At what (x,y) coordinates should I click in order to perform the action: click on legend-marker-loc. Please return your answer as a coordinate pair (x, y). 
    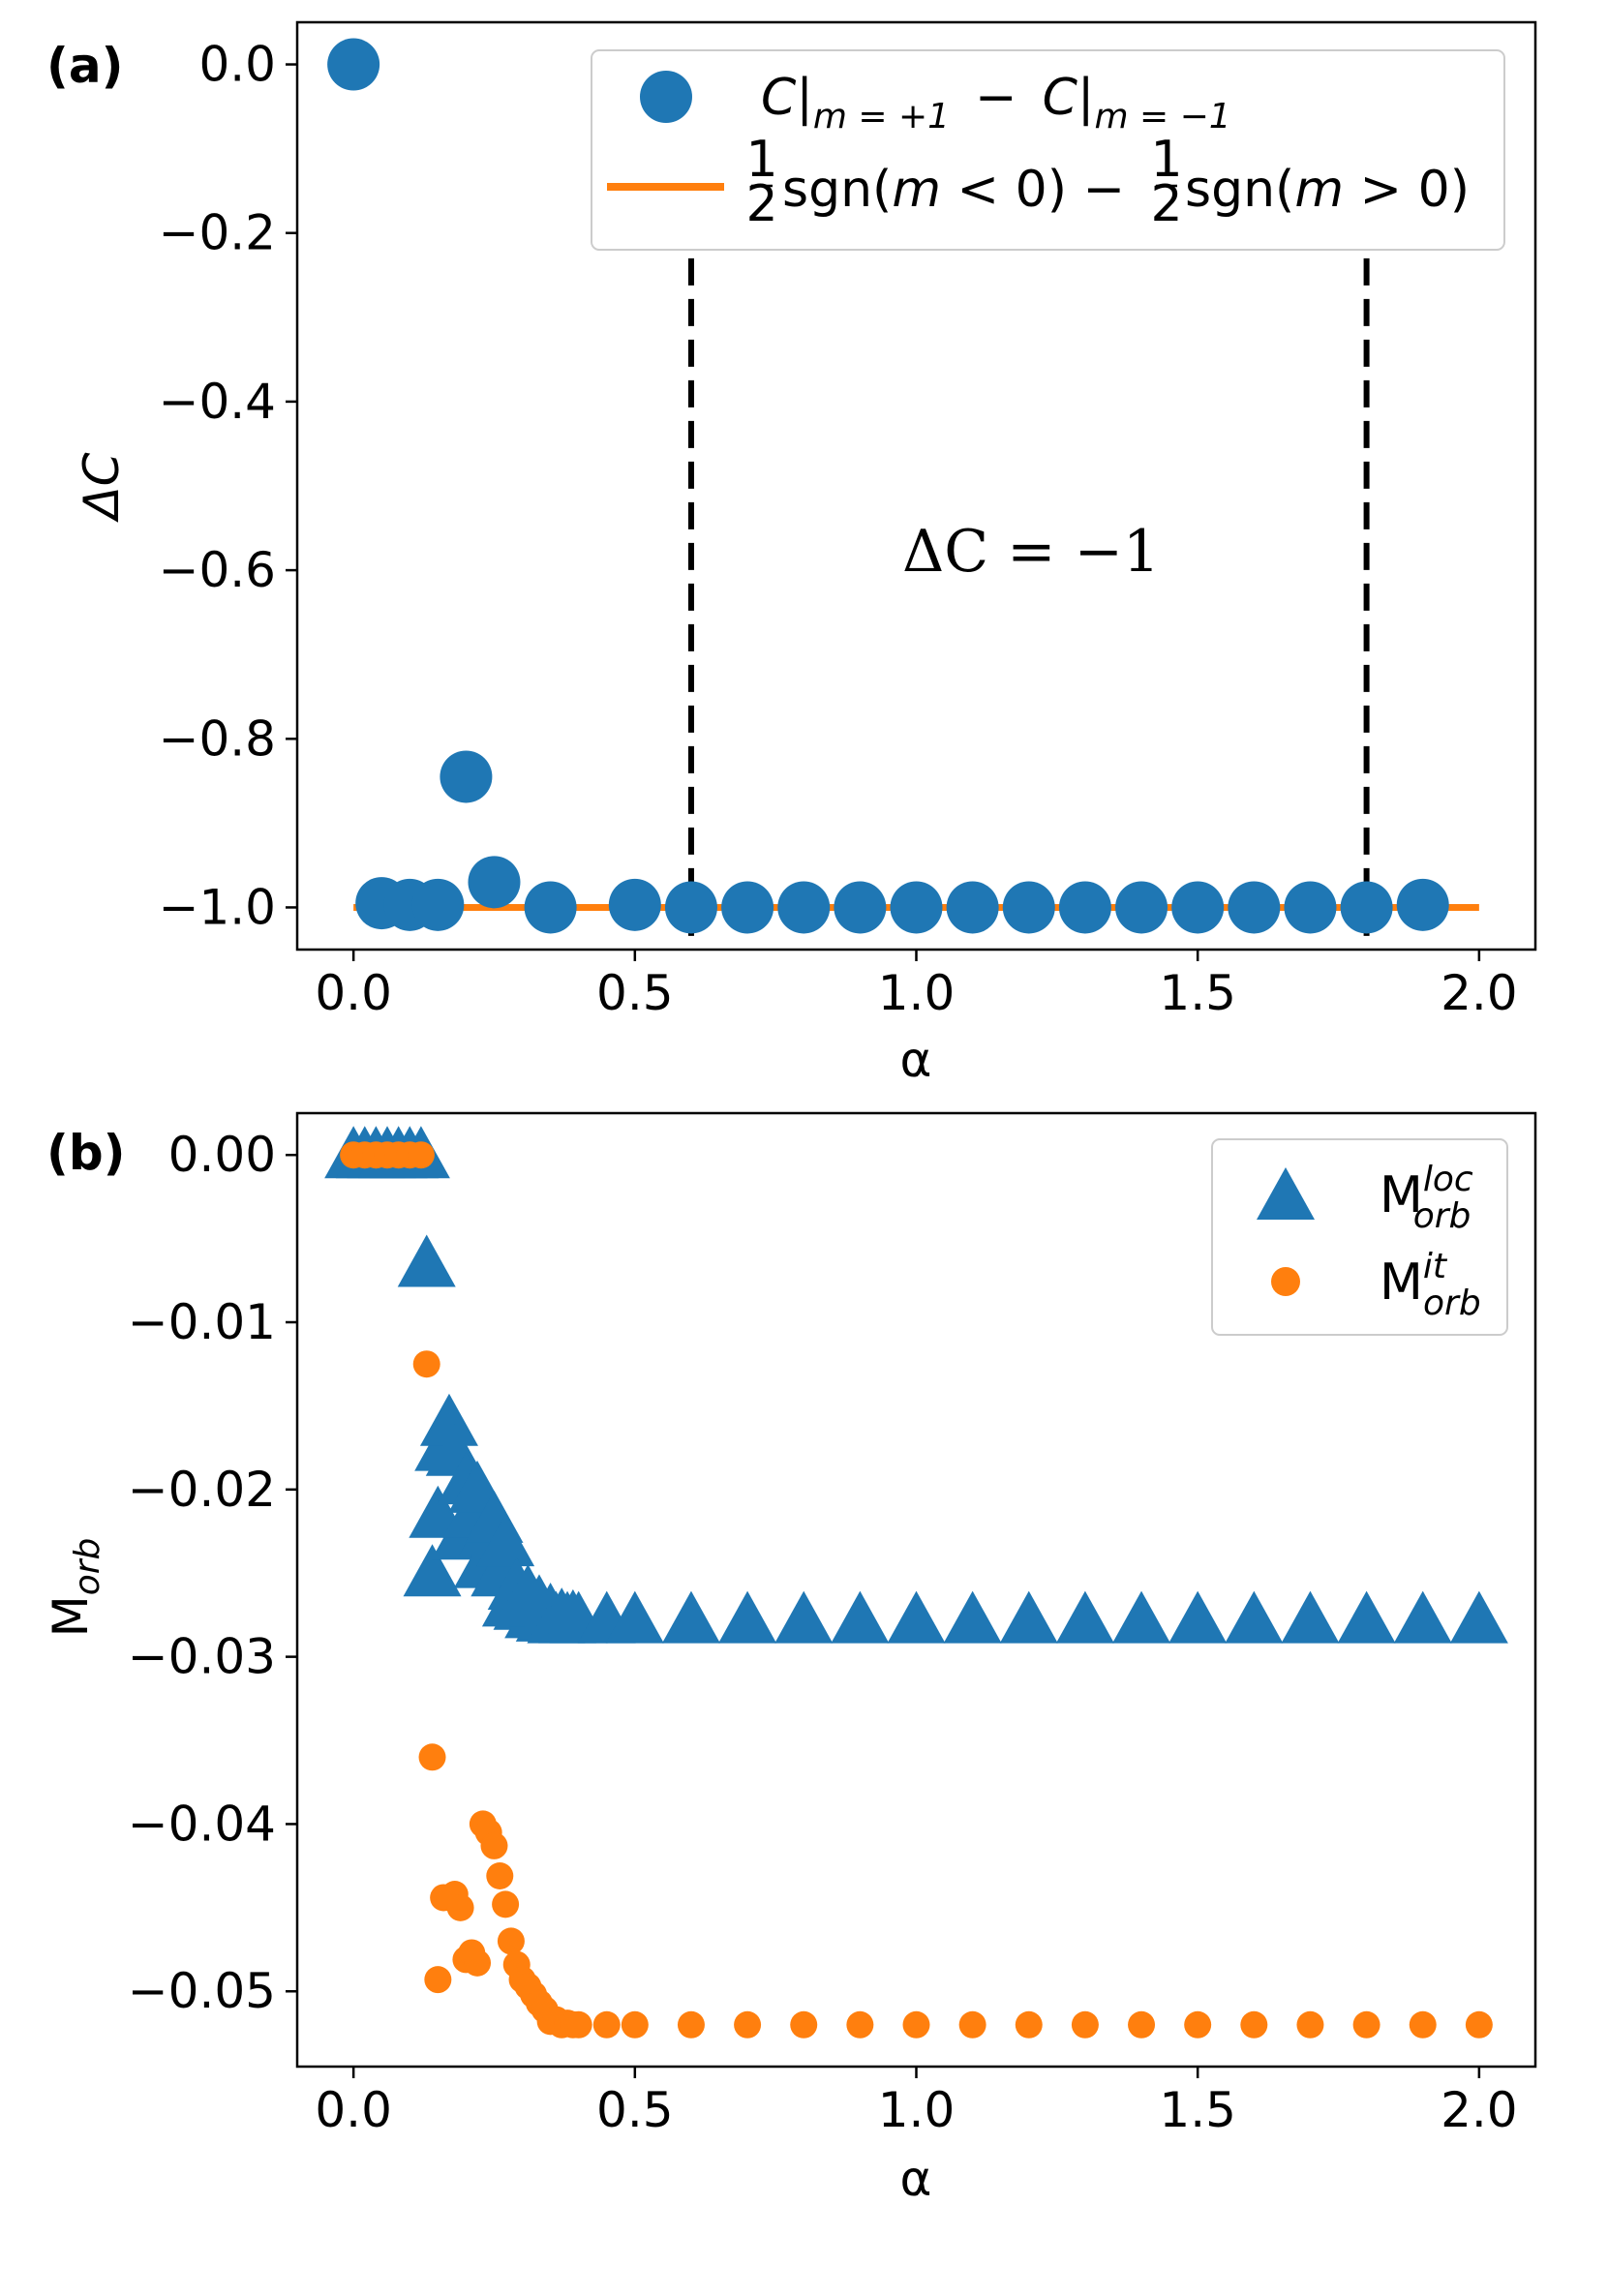
    Looking at the image, I should click on (1286, 1193).